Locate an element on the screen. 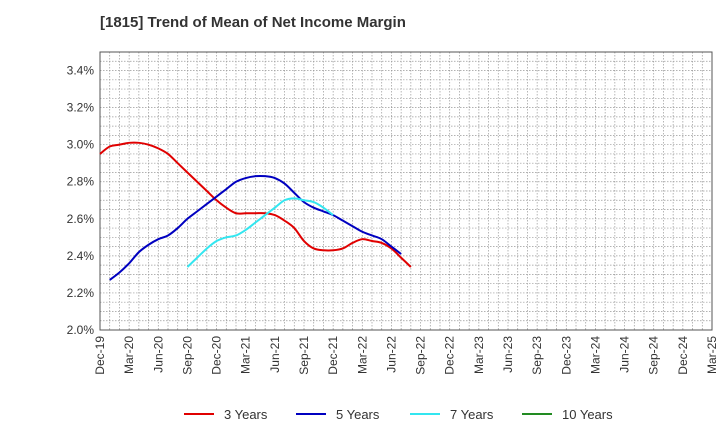  x-tick-label: Mar-25 is located at coordinates (712, 355).